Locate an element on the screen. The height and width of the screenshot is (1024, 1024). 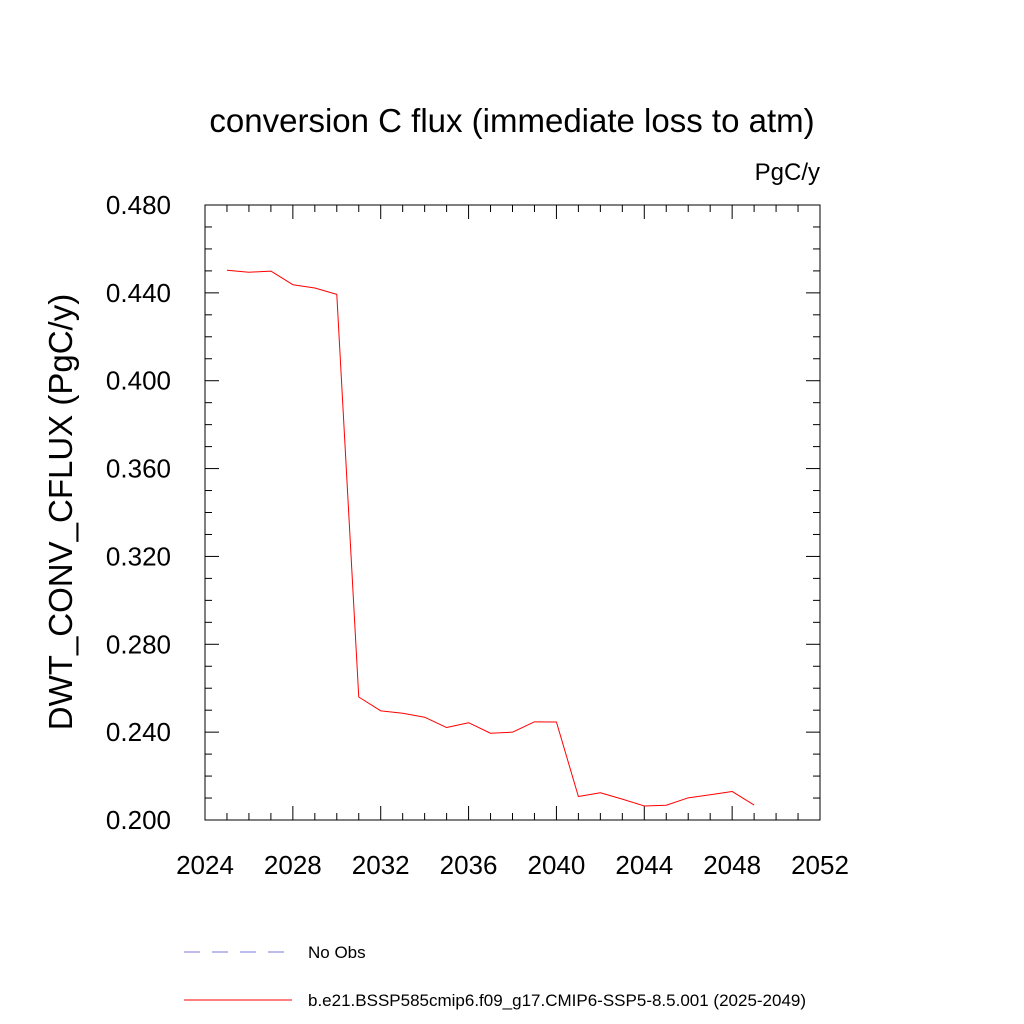
y-tick-label: 0.360 is located at coordinates (138, 469).